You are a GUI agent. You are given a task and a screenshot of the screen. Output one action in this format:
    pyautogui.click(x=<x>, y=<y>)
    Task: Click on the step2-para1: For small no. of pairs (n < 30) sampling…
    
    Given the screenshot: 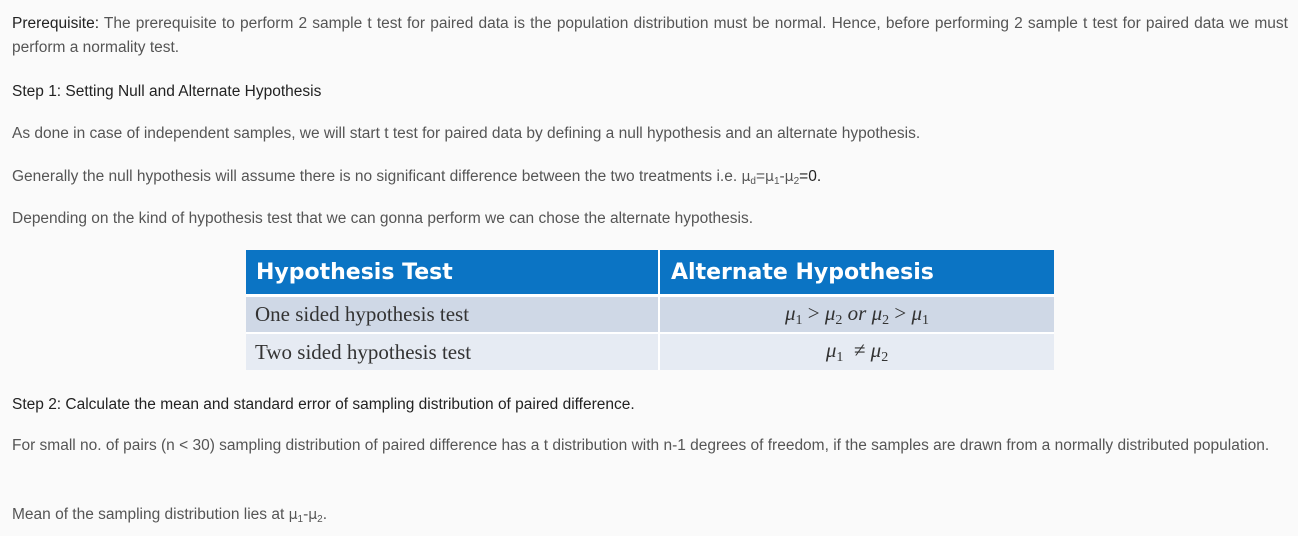 What is the action you would take?
    pyautogui.click(x=641, y=445)
    